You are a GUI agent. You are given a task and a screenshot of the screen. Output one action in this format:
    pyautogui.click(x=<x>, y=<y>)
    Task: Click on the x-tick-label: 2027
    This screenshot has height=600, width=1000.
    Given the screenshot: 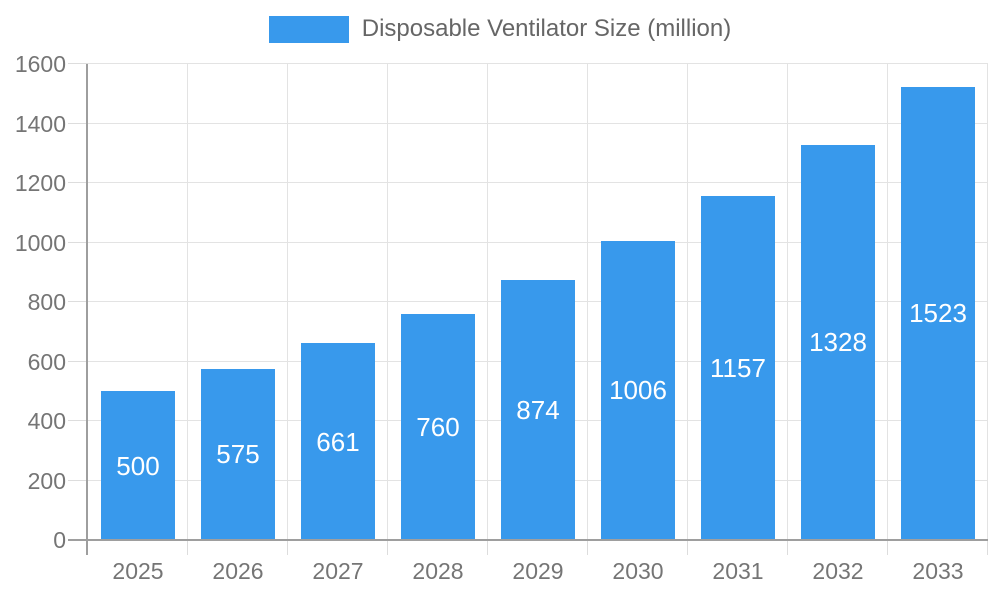 What is the action you would take?
    pyautogui.click(x=338, y=571)
    